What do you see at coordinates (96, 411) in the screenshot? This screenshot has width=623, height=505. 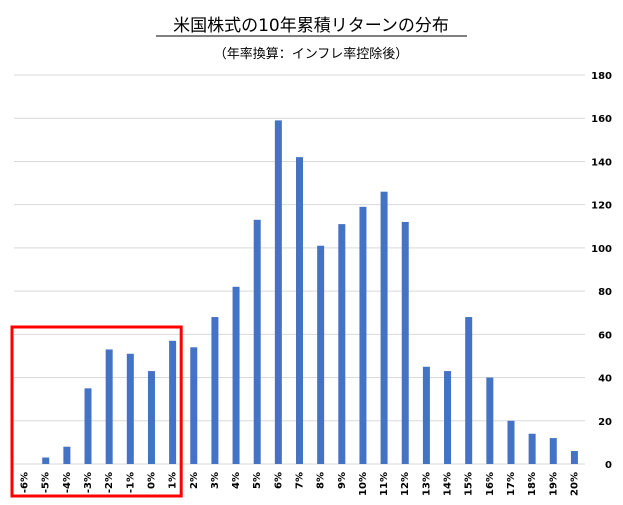 I see `highlight-box` at bounding box center [96, 411].